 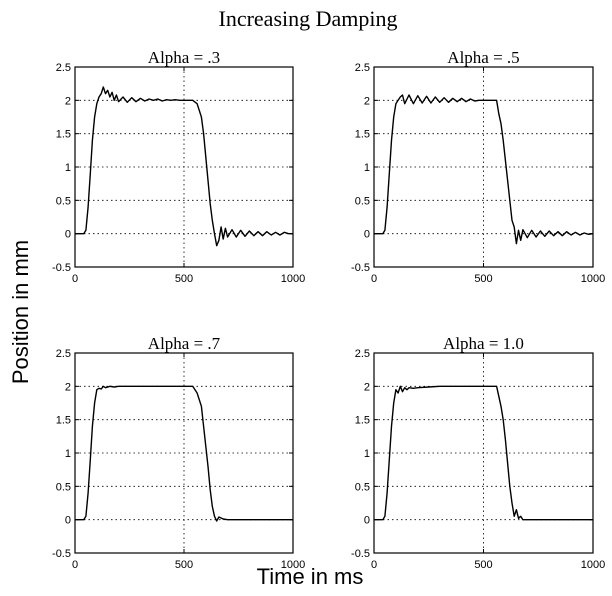 What do you see at coordinates (308, 18) in the screenshot?
I see `figure-title: Increasing Damping` at bounding box center [308, 18].